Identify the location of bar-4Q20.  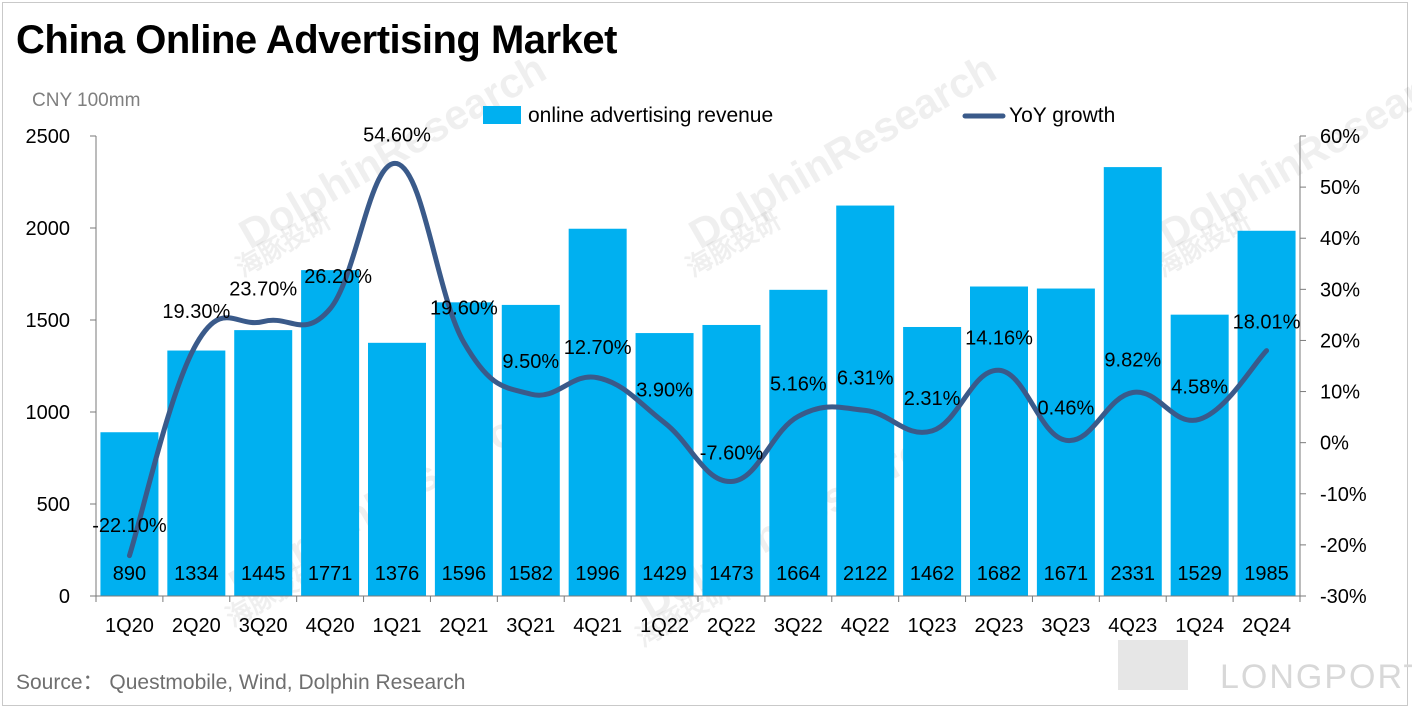
(330, 433).